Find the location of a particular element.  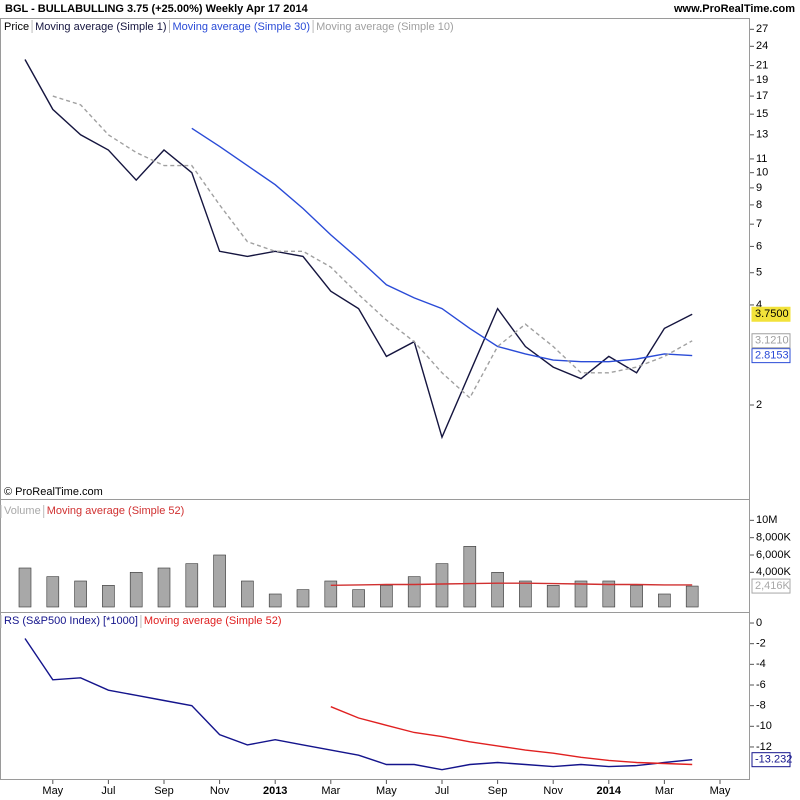

y-tick-label: 4,000K is located at coordinates (774, 572).